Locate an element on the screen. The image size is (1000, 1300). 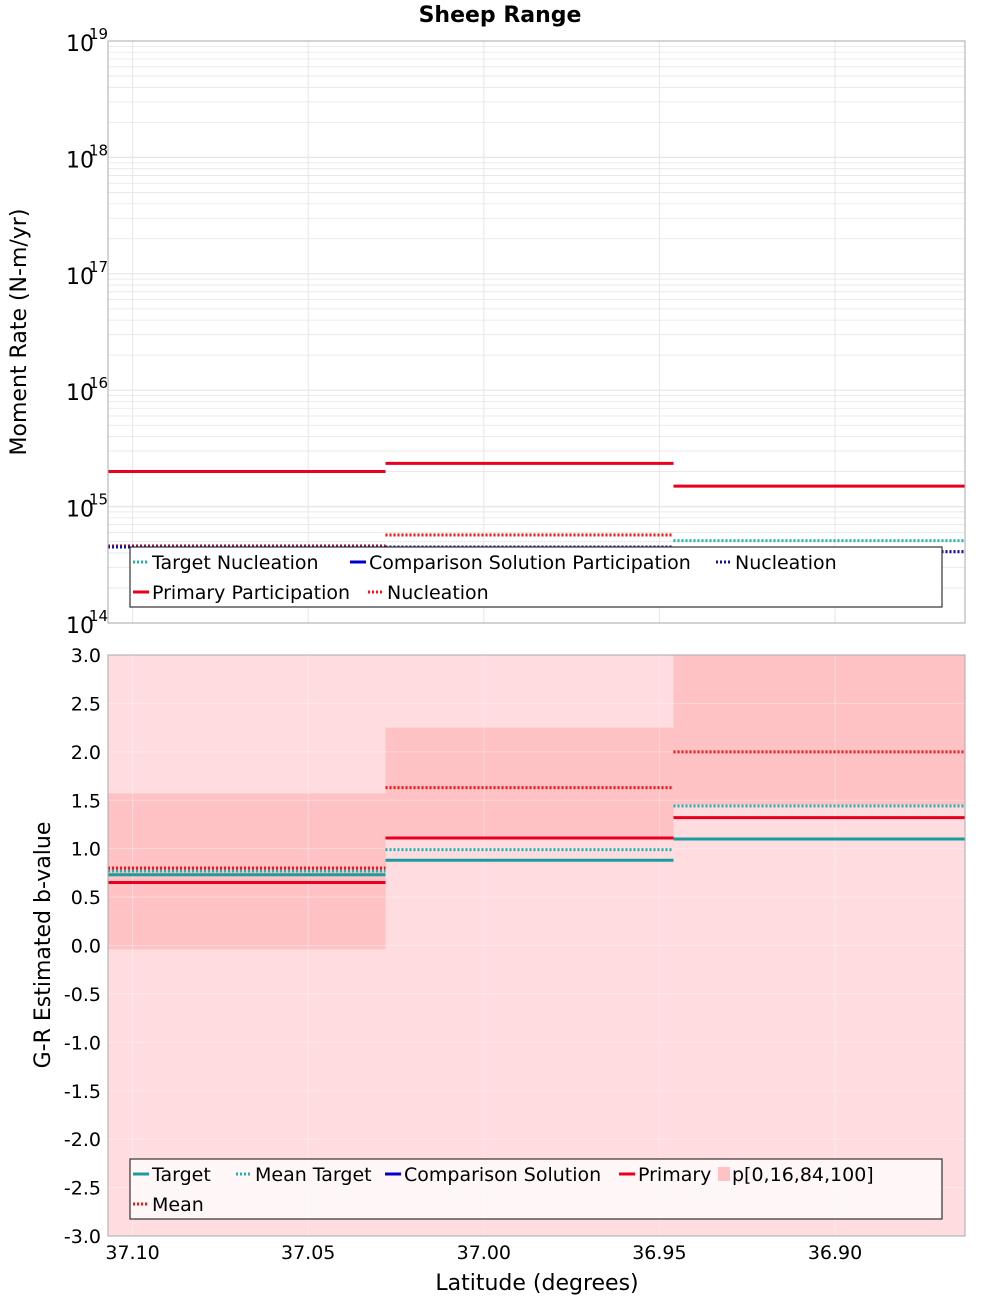
x-tick-label: 36.95 is located at coordinates (659, 1253).